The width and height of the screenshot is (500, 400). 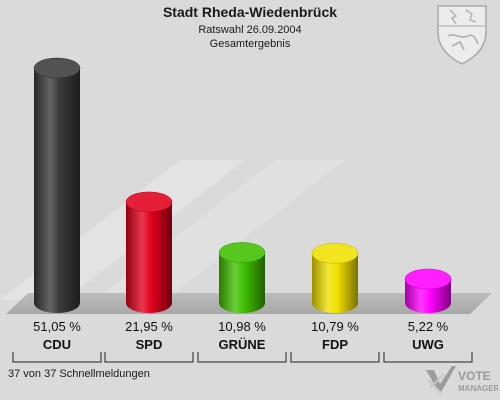 I want to click on brackets-group, so click(x=242, y=357).